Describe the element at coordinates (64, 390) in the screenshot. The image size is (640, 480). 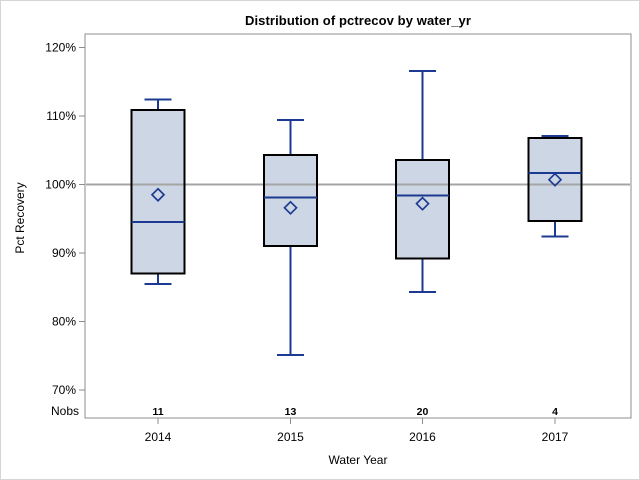
I see `y-tick-label: 70%` at that location.